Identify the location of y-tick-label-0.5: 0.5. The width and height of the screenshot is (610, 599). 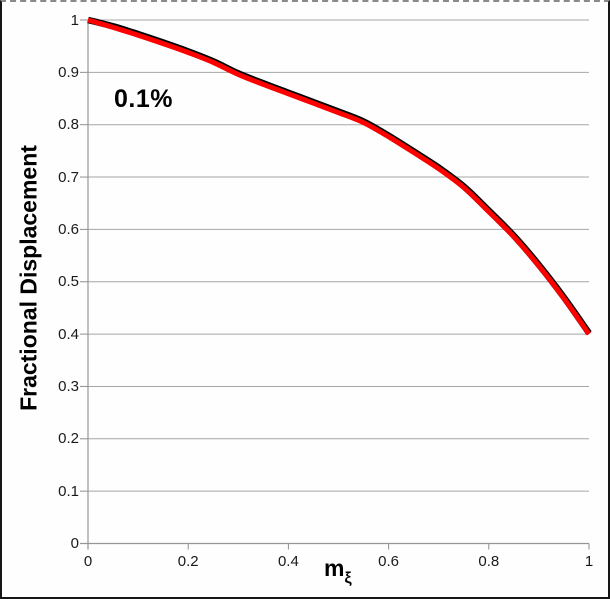
(68, 282).